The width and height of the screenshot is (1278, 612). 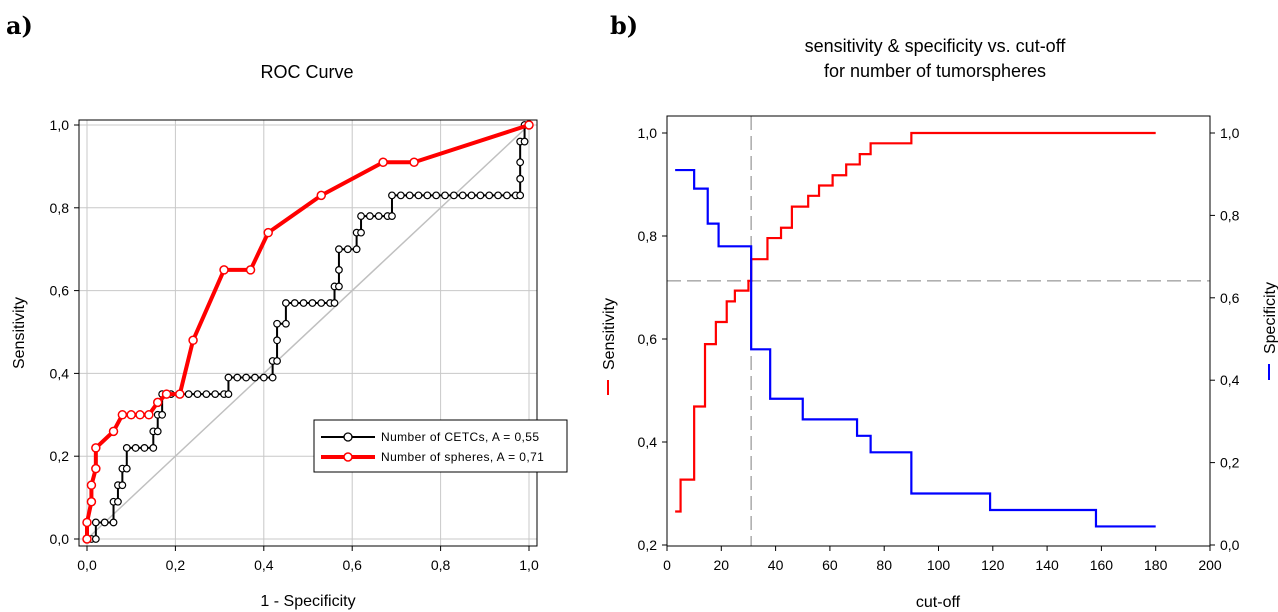 I want to click on legend-cetcs-label: Number of CETCs, A = 0,55, so click(x=460, y=437).